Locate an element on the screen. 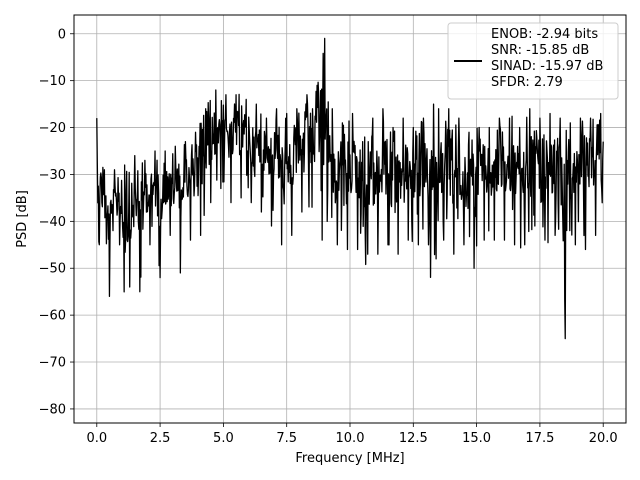 The height and width of the screenshot is (480, 640). y-tick-label: 0 is located at coordinates (62, 34).